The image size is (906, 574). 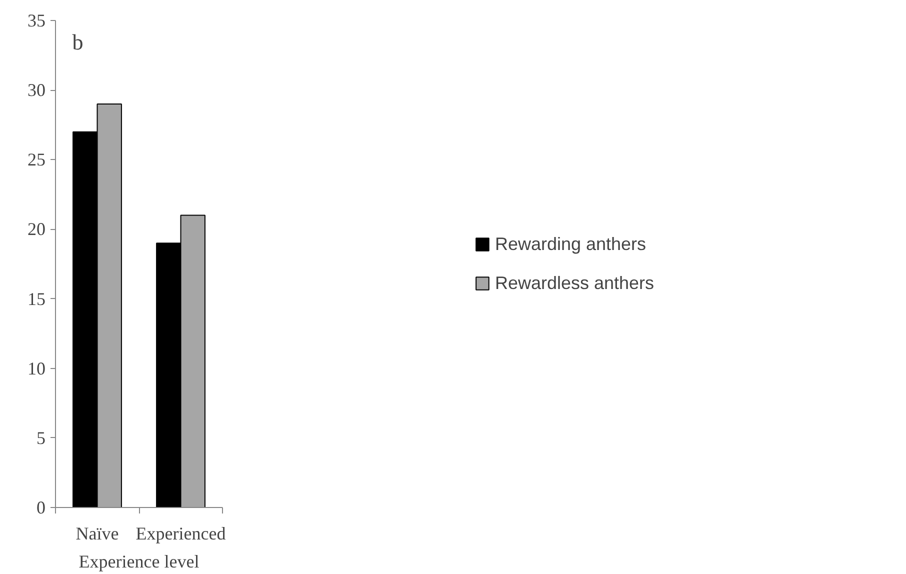 What do you see at coordinates (37, 298) in the screenshot?
I see `y-tick-label: 15` at bounding box center [37, 298].